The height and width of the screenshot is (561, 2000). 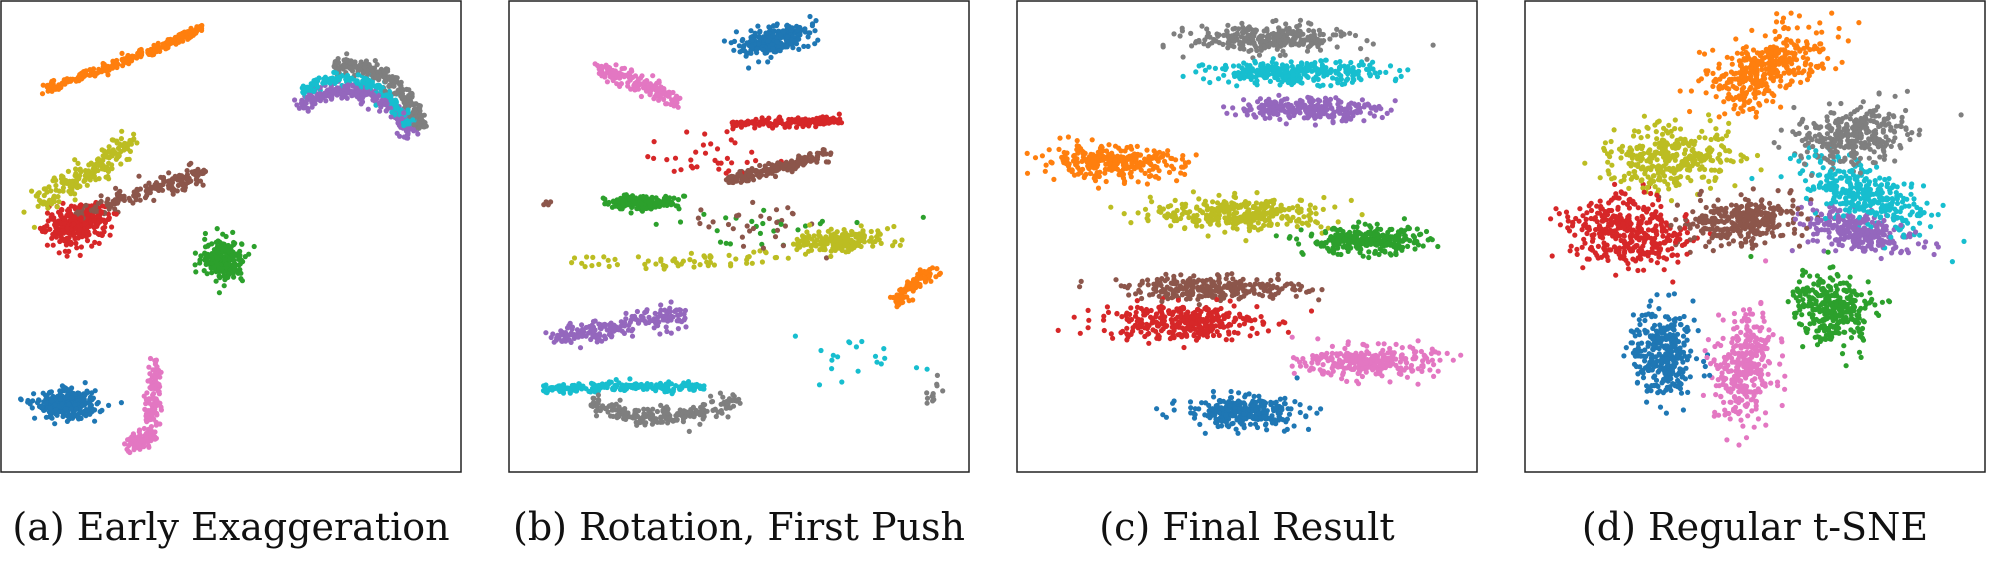 What do you see at coordinates (231, 527) in the screenshot?
I see `caption-a: (a) Early Exaggeration` at bounding box center [231, 527].